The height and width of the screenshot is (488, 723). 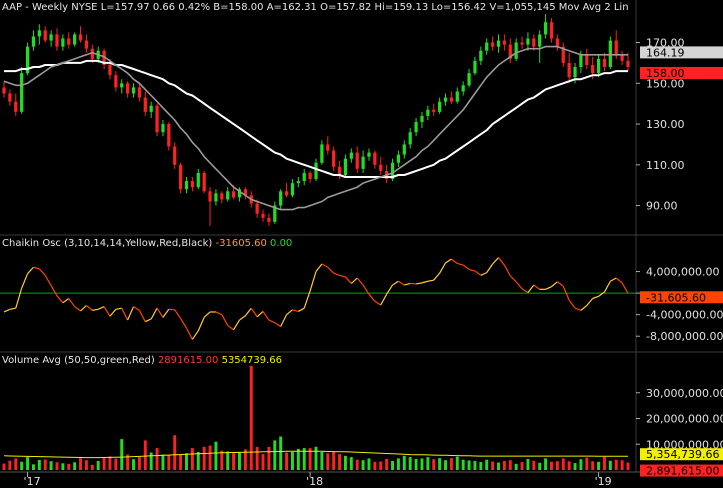 I want to click on price-axis-label: 170.00, so click(x=665, y=43).